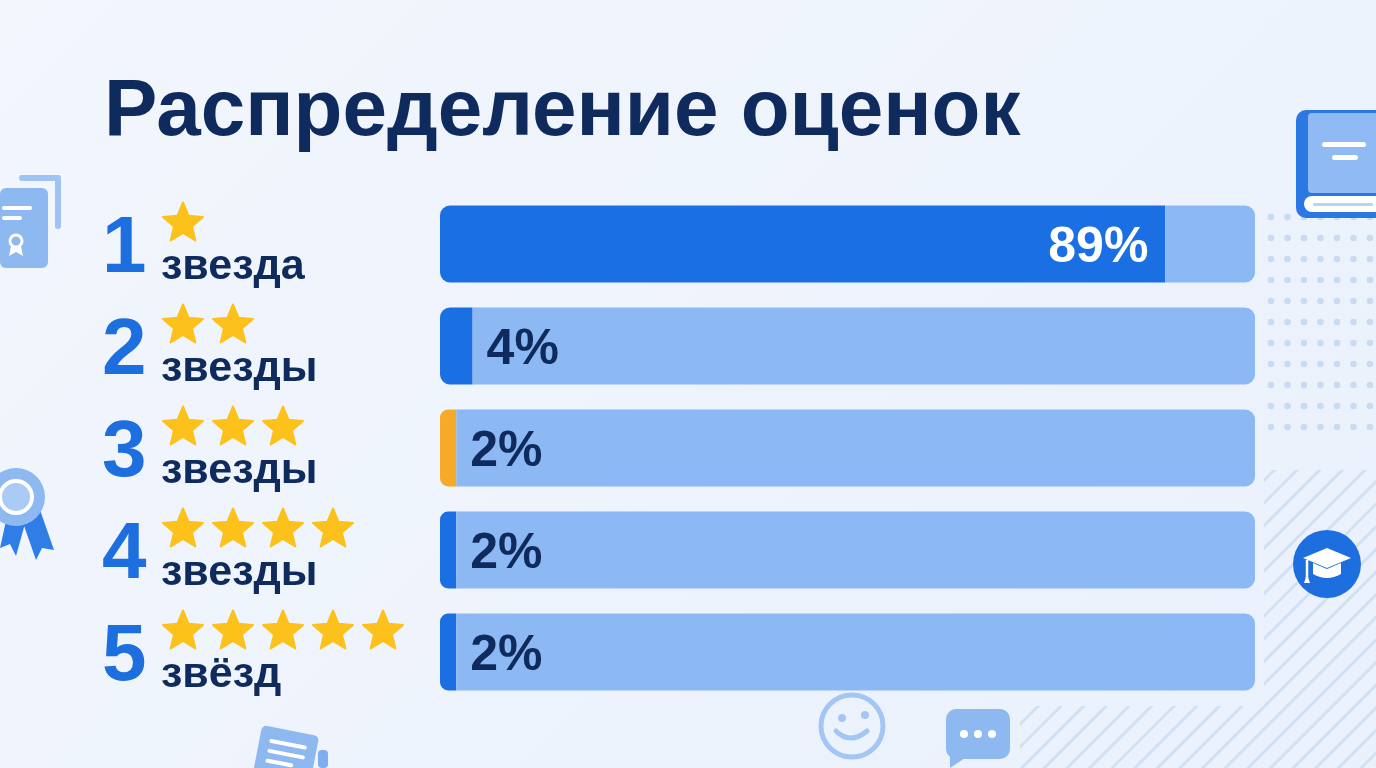 Image resolution: width=1376 pixels, height=768 pixels. I want to click on y-tick-label: 3 звезды, so click(210, 448).